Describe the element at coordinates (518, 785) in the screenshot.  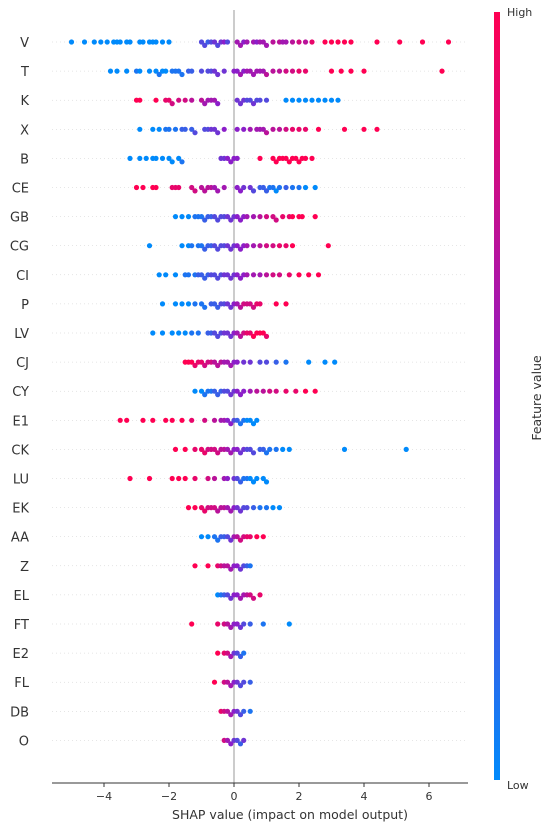
I see `colorbar-low-label: Low` at that location.